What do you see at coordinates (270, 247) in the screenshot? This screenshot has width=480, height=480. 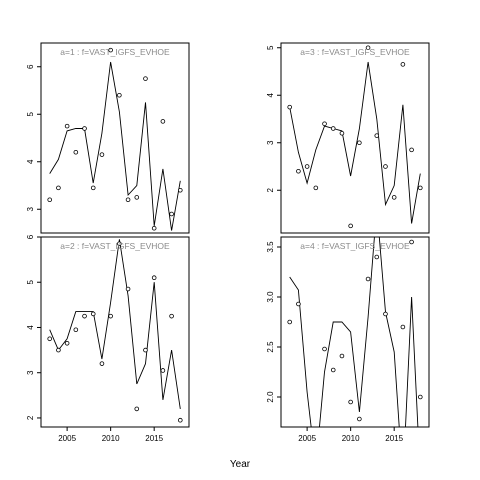 I see `y-tick-label: 3.5` at bounding box center [270, 247].